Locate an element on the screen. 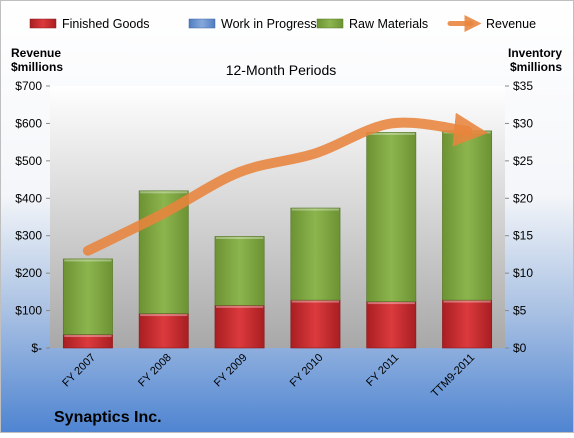  right-tick-label: $10 is located at coordinates (523, 273).